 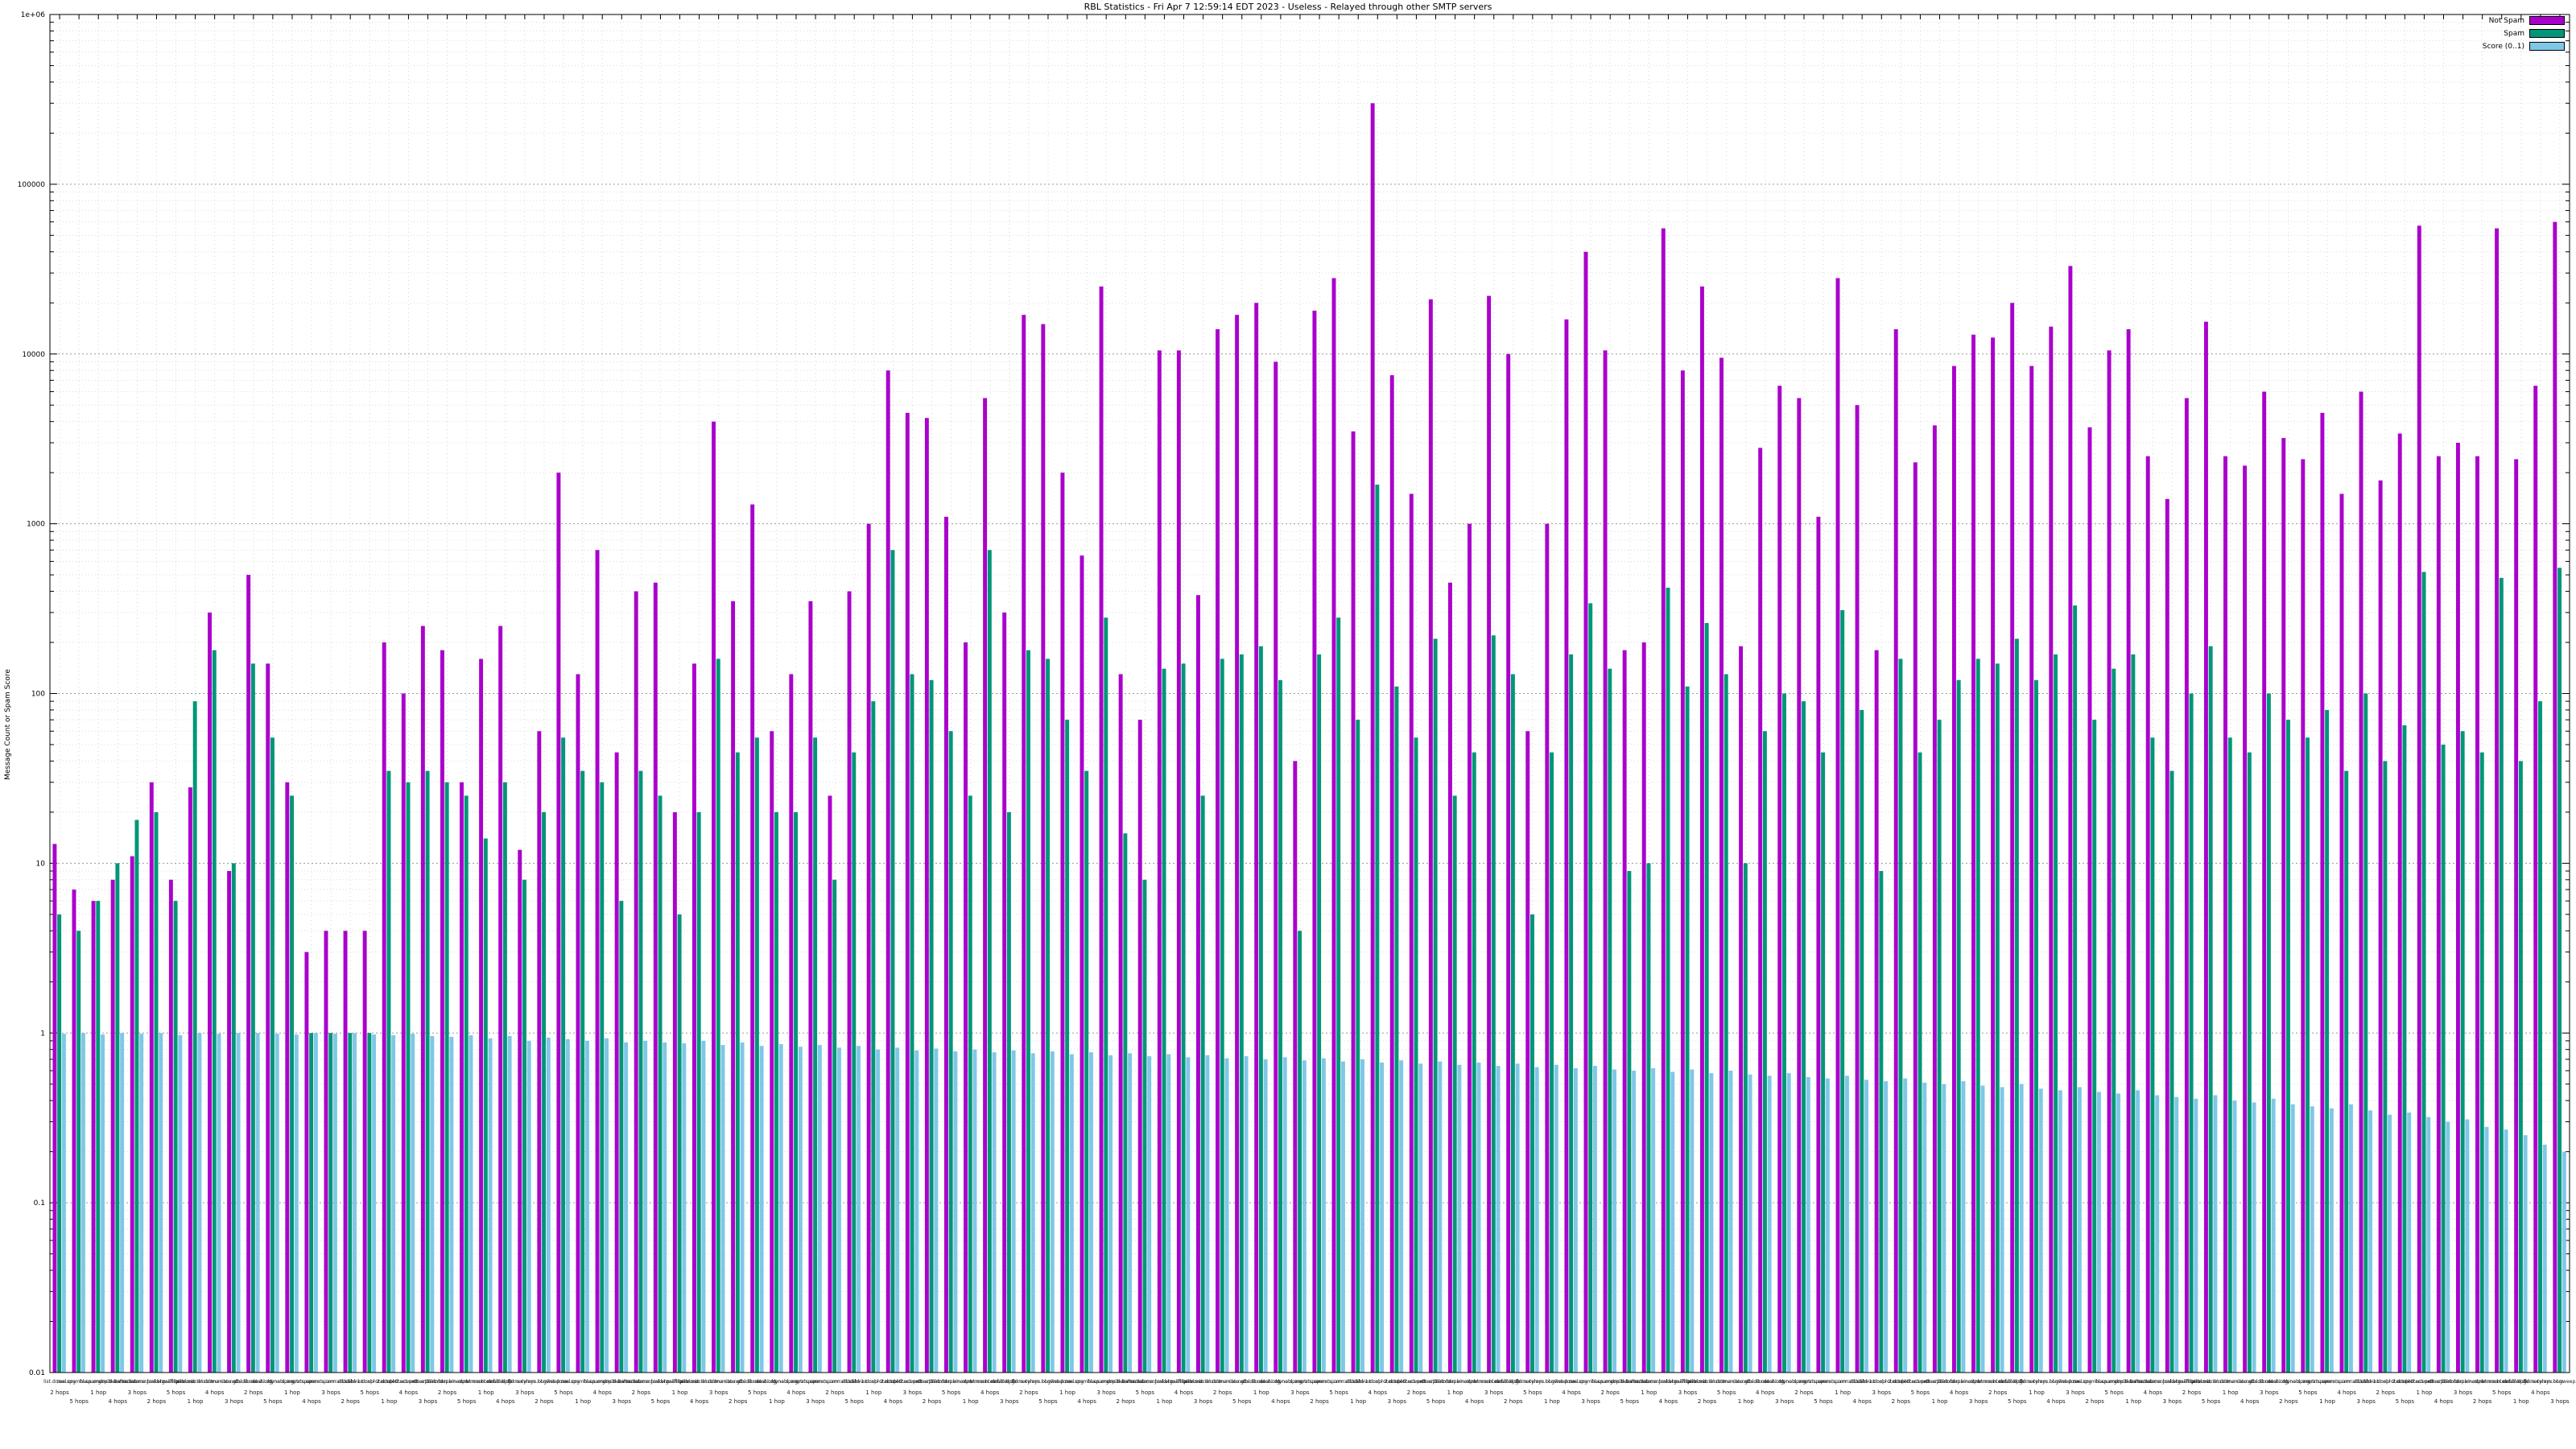 I want to click on svg-text: bogons.cymru.com, so click(x=2540, y=1382).